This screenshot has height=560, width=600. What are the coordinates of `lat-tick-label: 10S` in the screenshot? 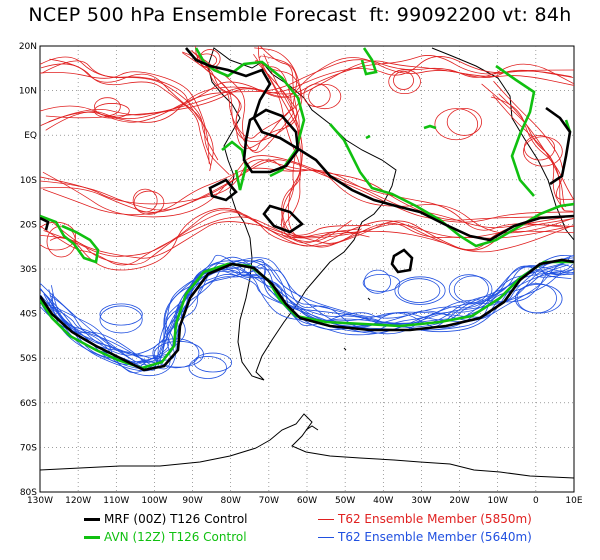 It's located at (28, 181).